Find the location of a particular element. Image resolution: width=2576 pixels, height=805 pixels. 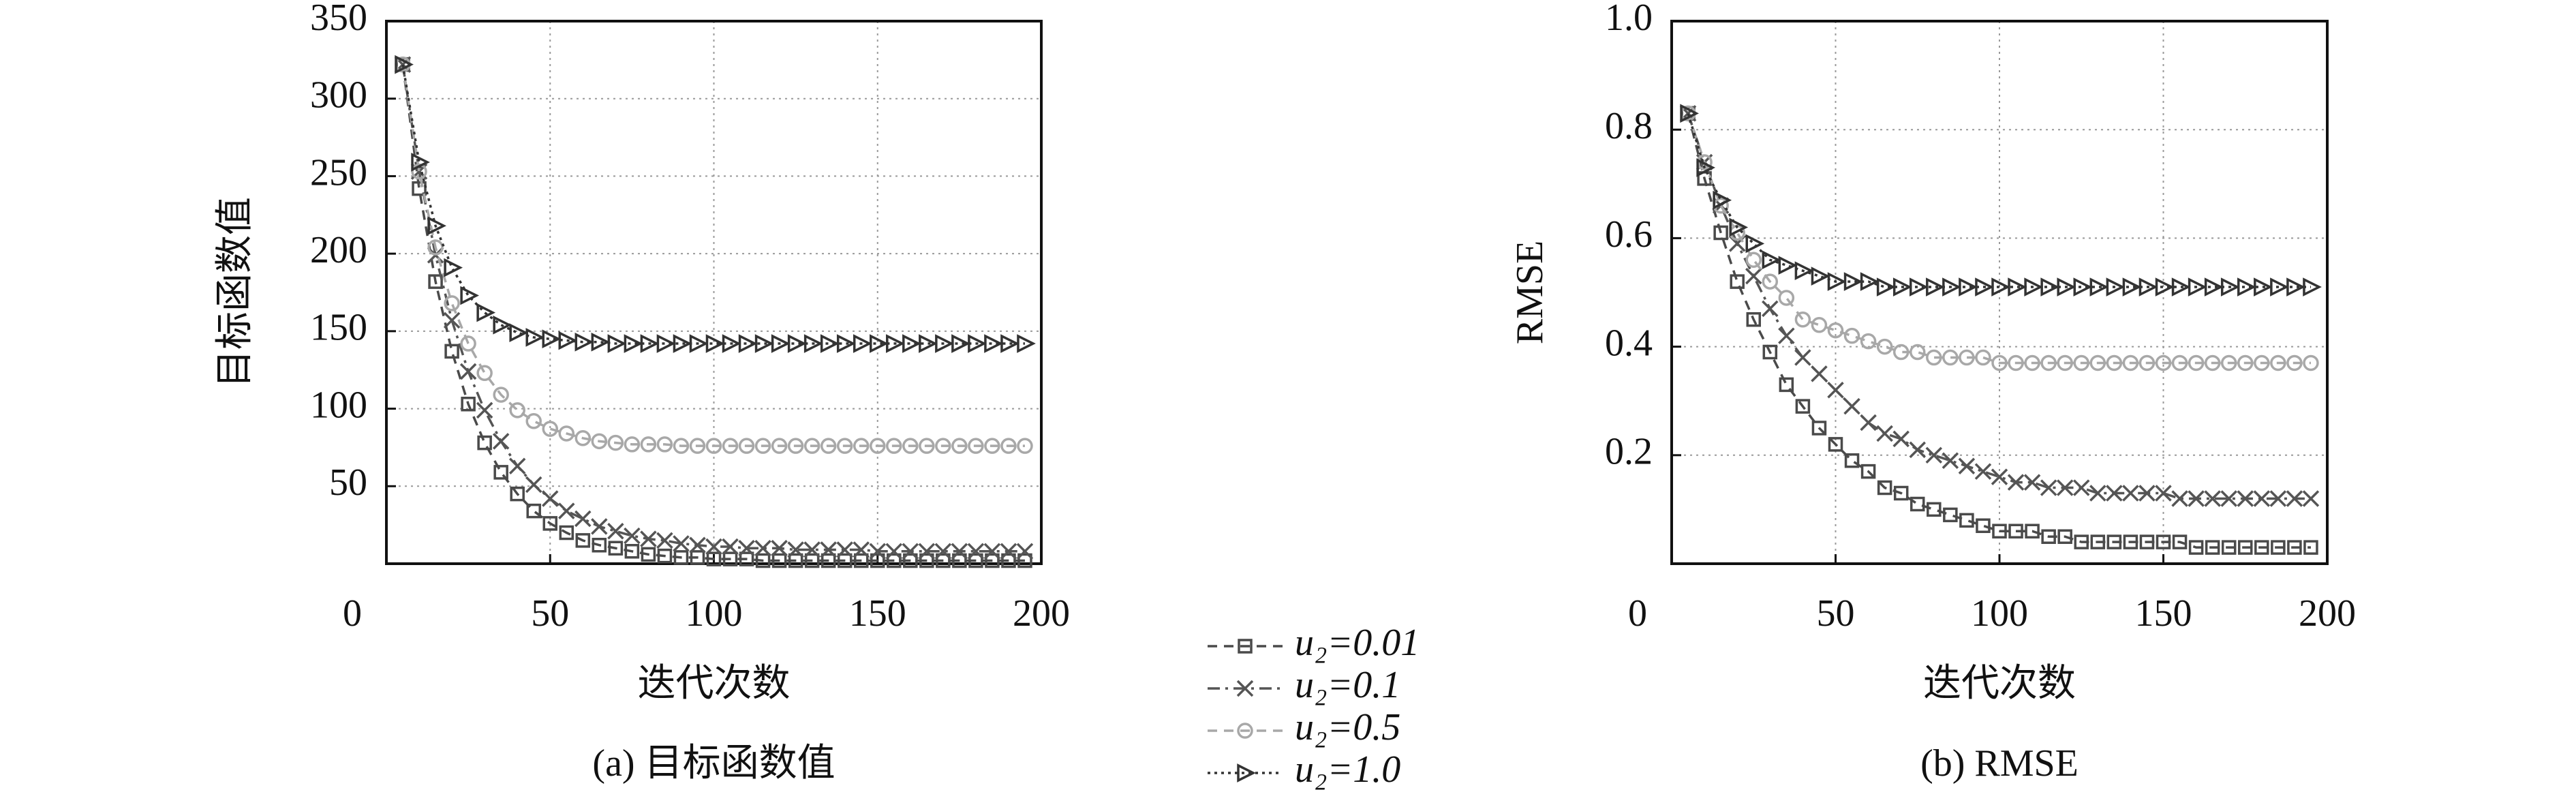

legend-label: u₂=1.0 is located at coordinates (1347, 769).